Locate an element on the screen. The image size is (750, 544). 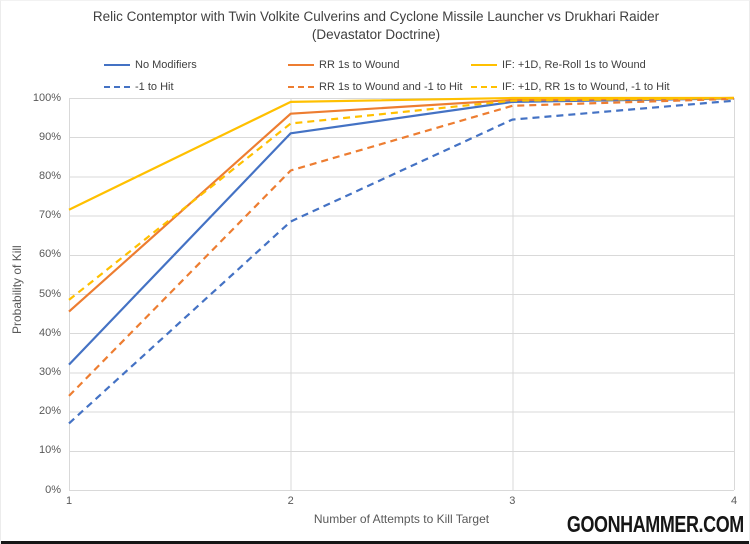
legend-label: RR 1s to Wound and -1 to Hit is located at coordinates (391, 87).